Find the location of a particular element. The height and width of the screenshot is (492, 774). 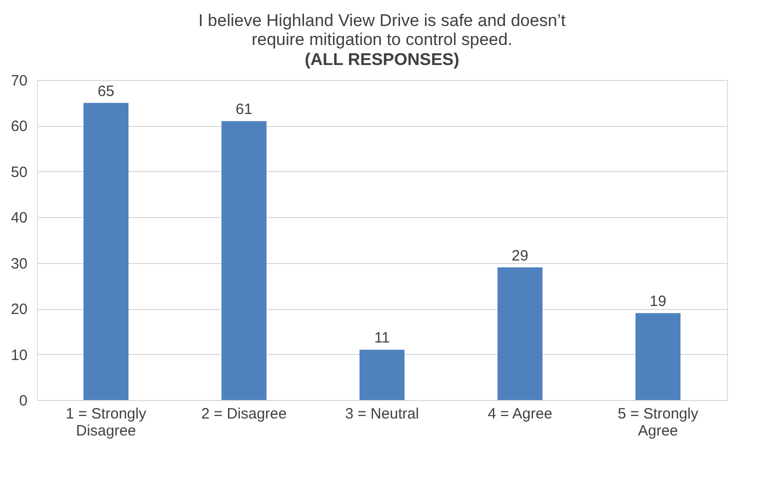

data-label: 65 is located at coordinates (106, 91).